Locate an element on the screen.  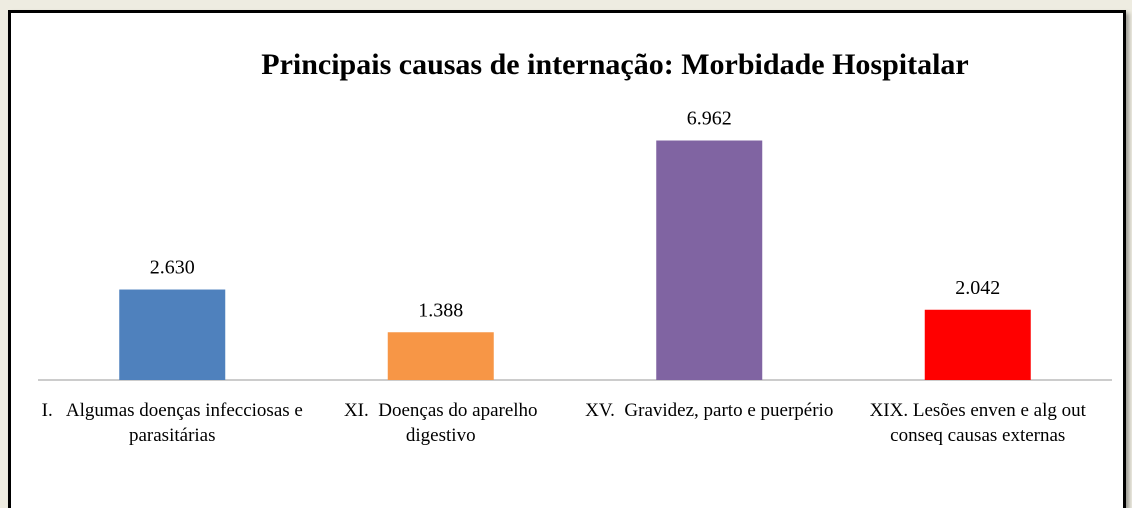
value-label: 2.630 is located at coordinates (172, 268).